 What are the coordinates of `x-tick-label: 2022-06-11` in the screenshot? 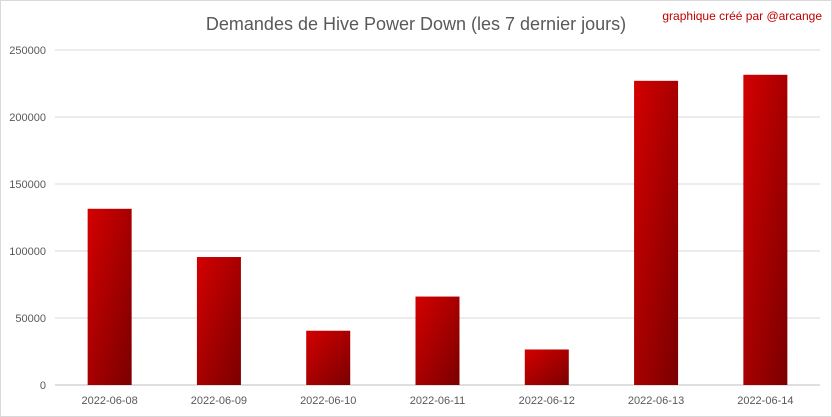 It's located at (437, 401).